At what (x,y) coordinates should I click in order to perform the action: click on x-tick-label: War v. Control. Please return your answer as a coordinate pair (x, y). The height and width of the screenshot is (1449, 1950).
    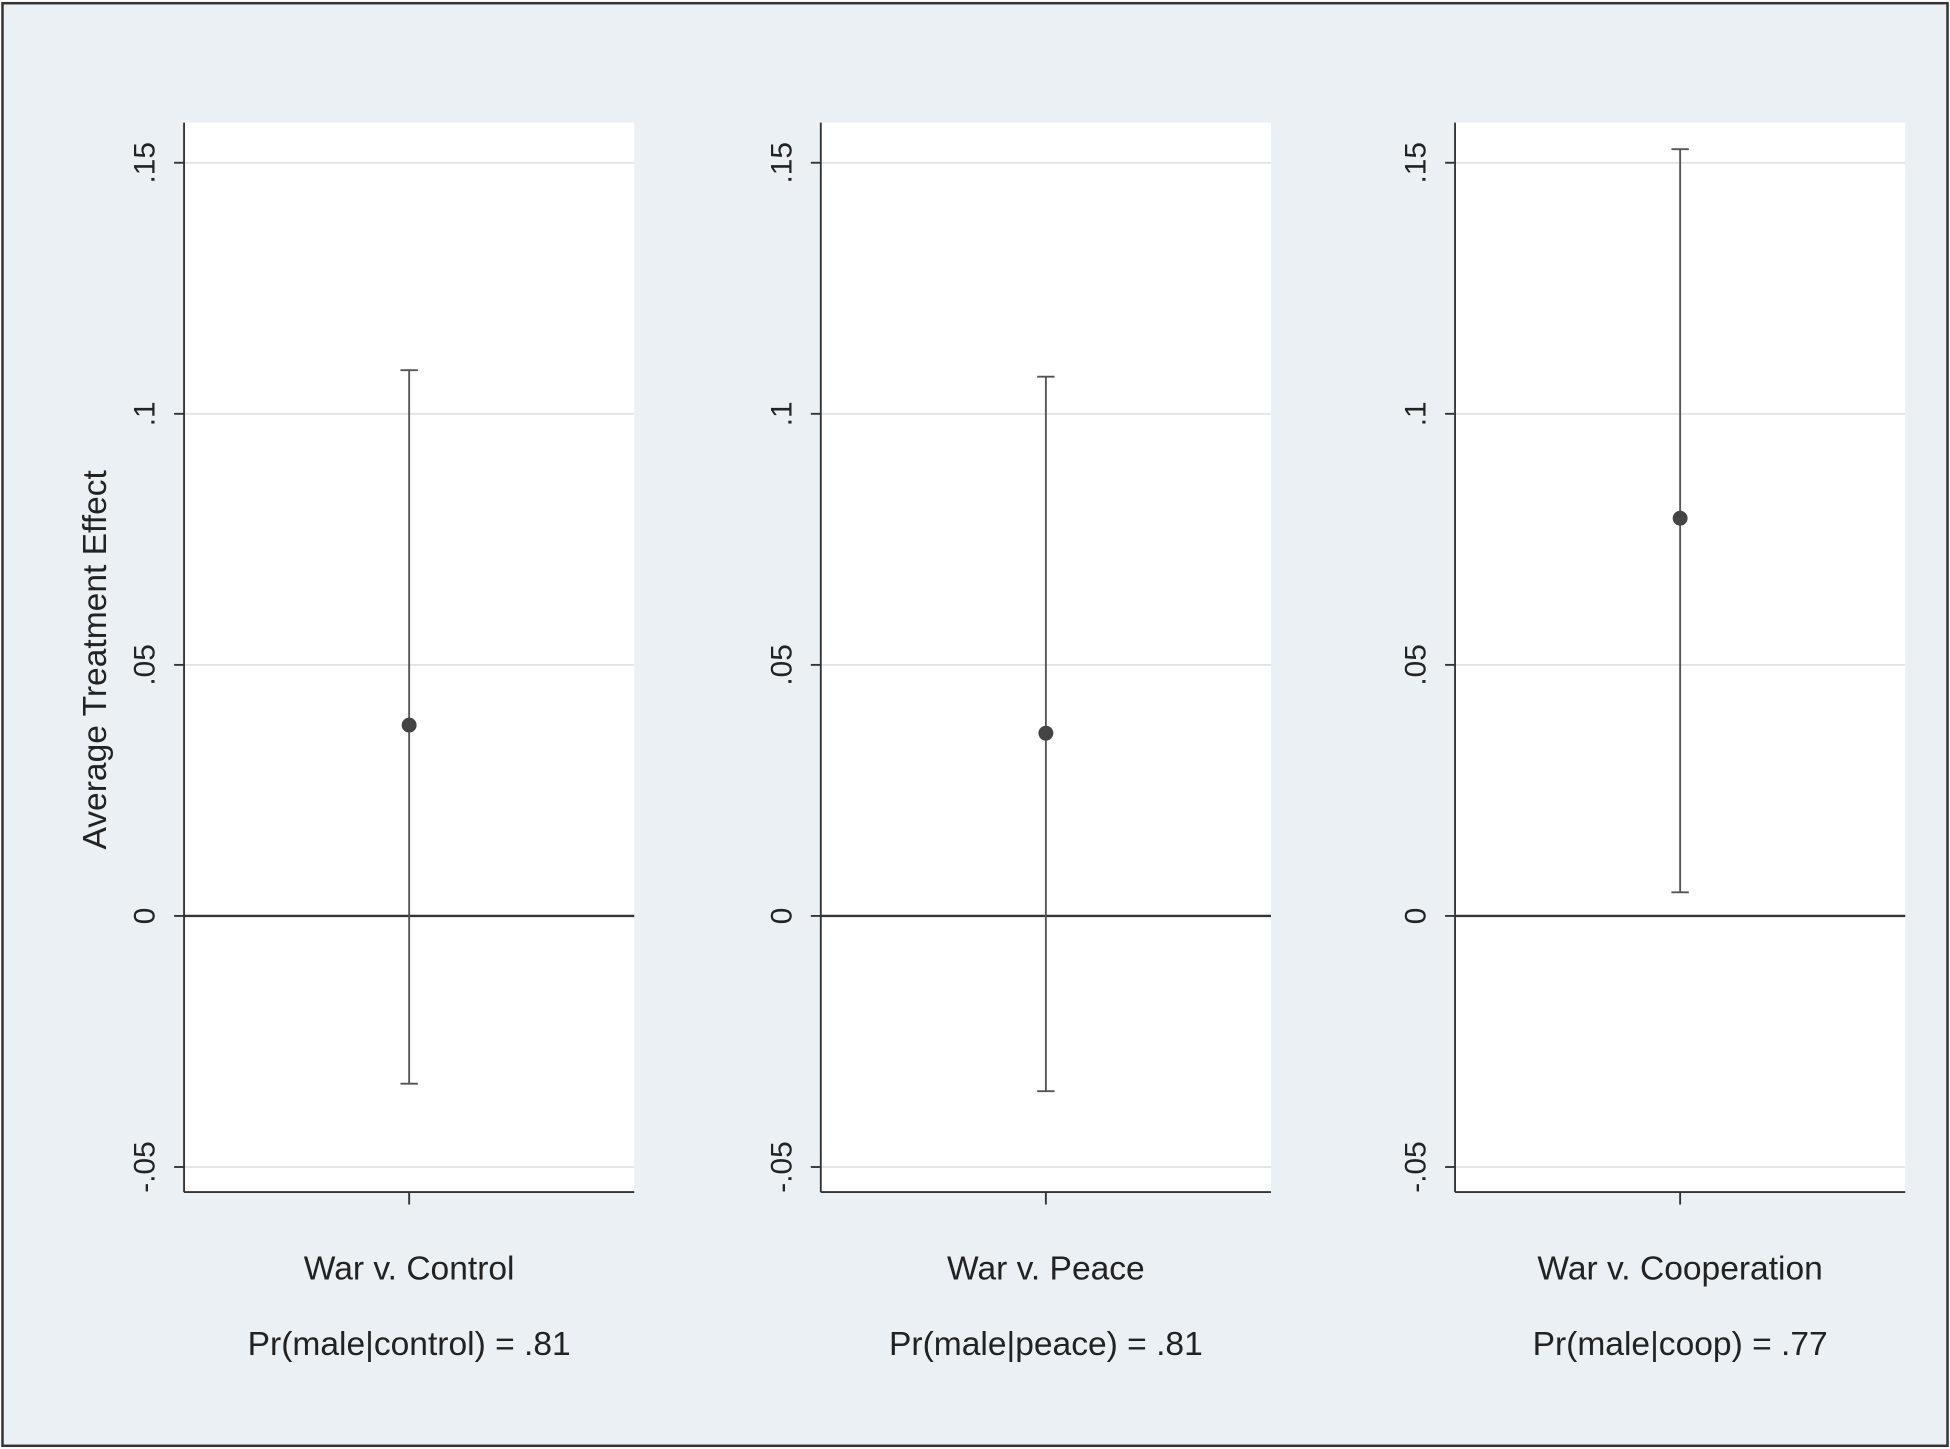
    Looking at the image, I should click on (409, 1268).